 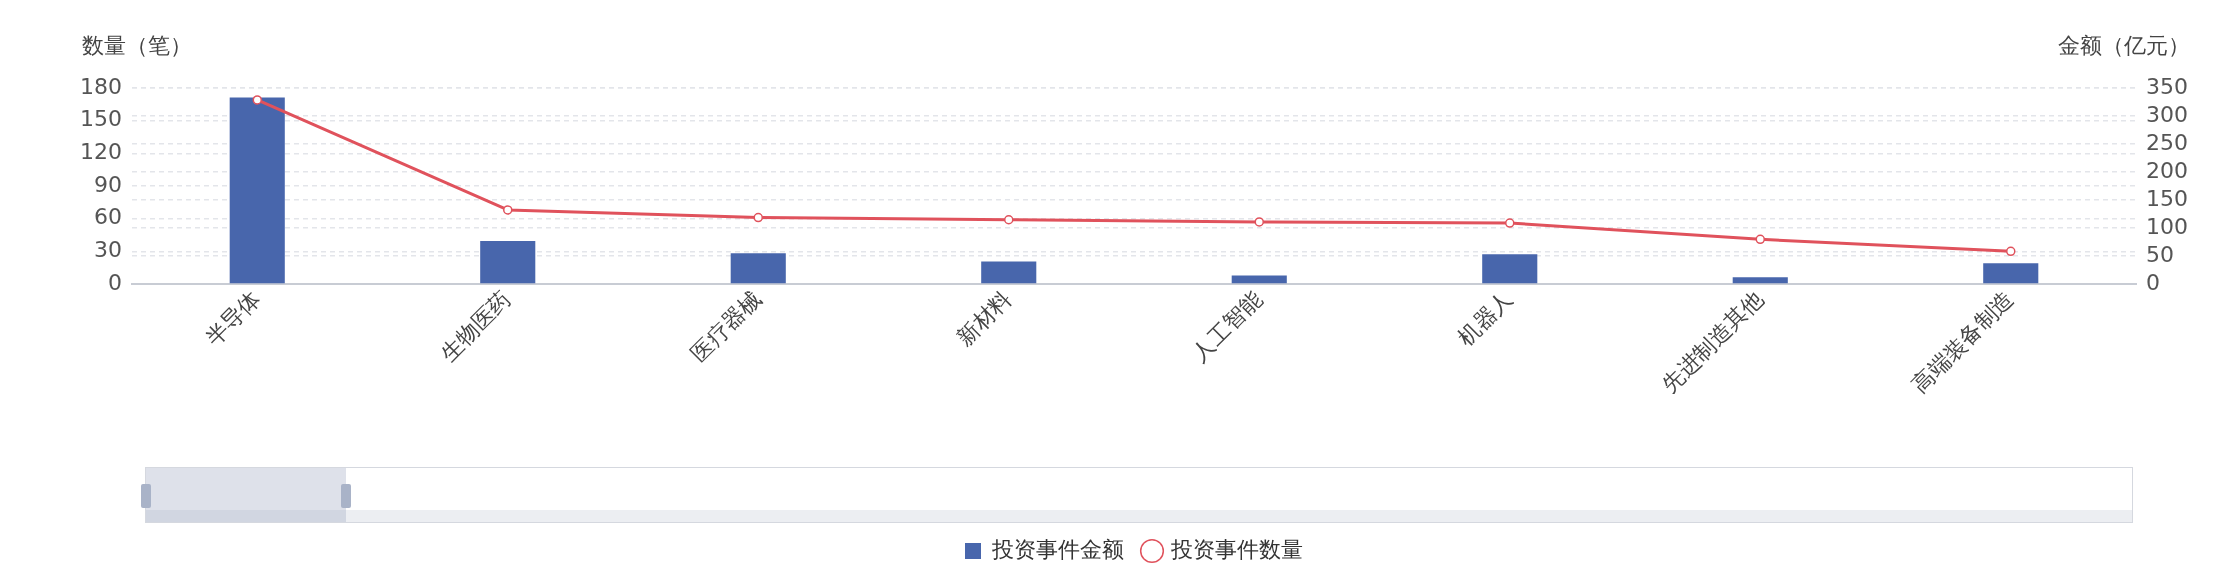 I want to click on y-axis-title: 数量（笔）, so click(x=137, y=45).